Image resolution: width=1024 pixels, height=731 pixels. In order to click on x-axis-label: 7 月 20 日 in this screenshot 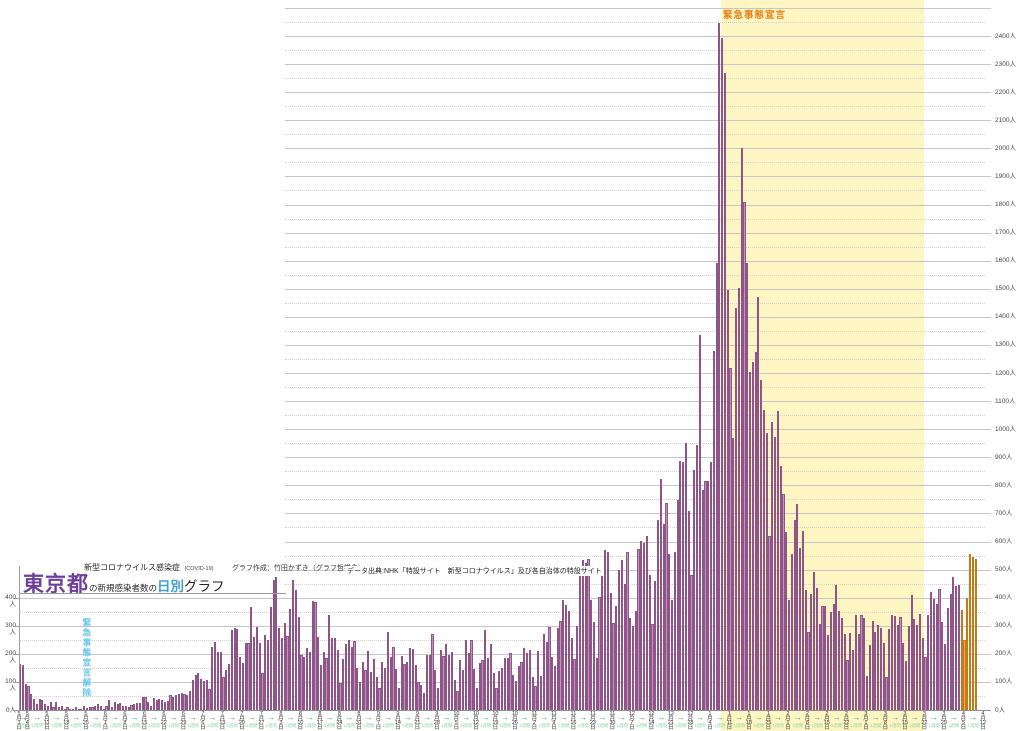, I will do `click(241, 721)`.